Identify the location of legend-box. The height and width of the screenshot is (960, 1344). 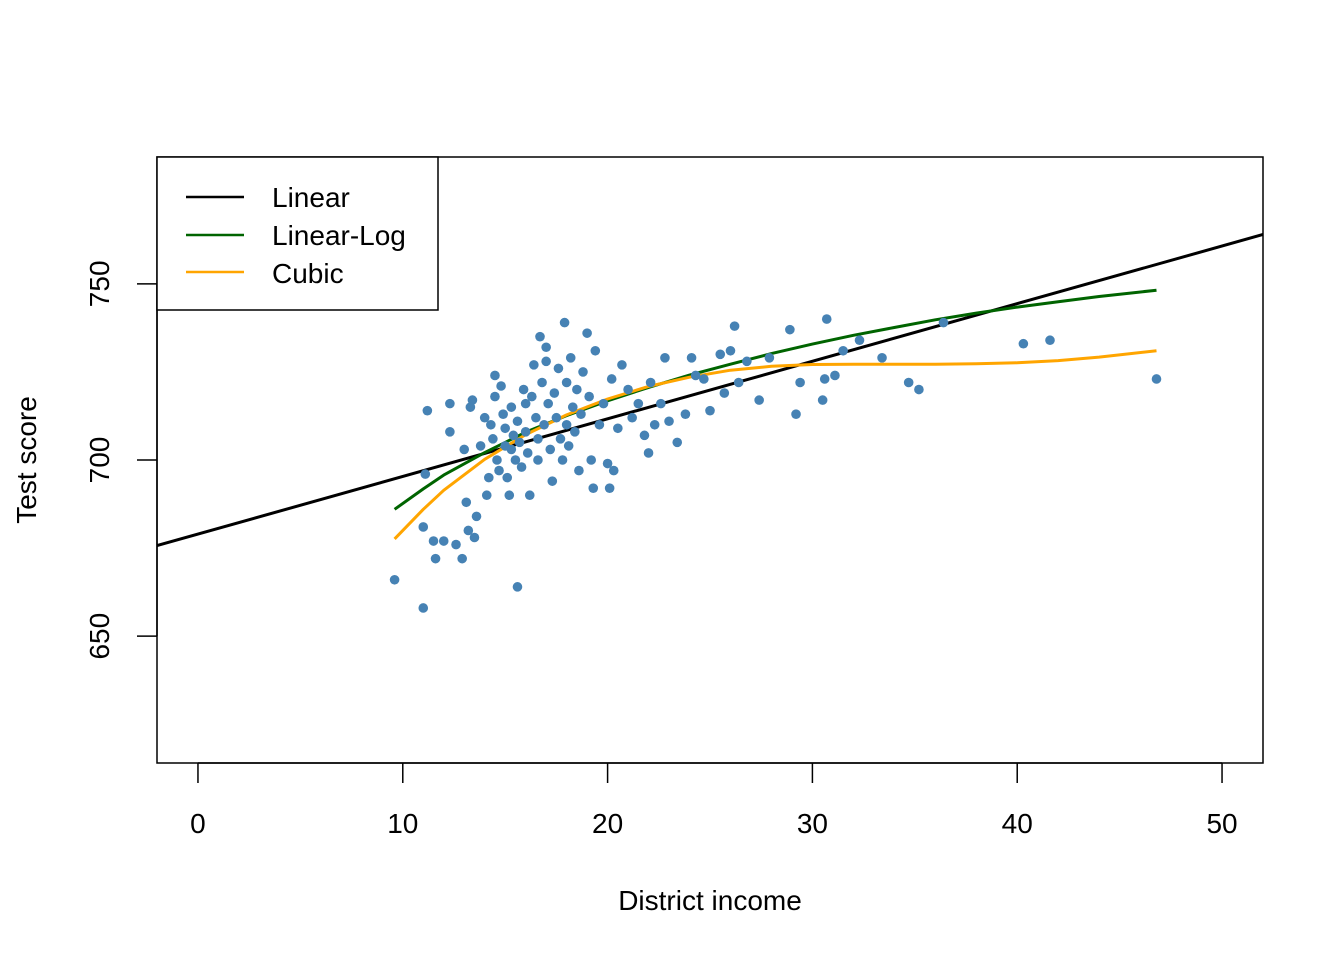
(297, 233).